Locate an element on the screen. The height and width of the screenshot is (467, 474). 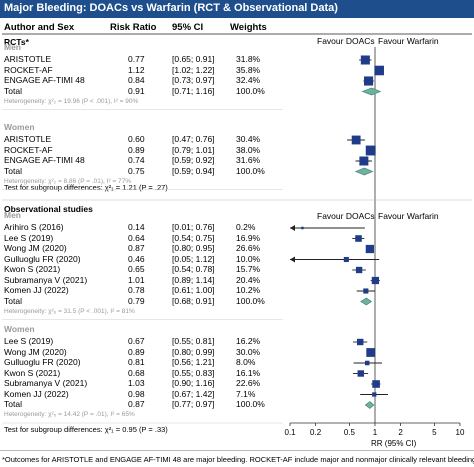
row-label: Total is located at coordinates (13, 90).